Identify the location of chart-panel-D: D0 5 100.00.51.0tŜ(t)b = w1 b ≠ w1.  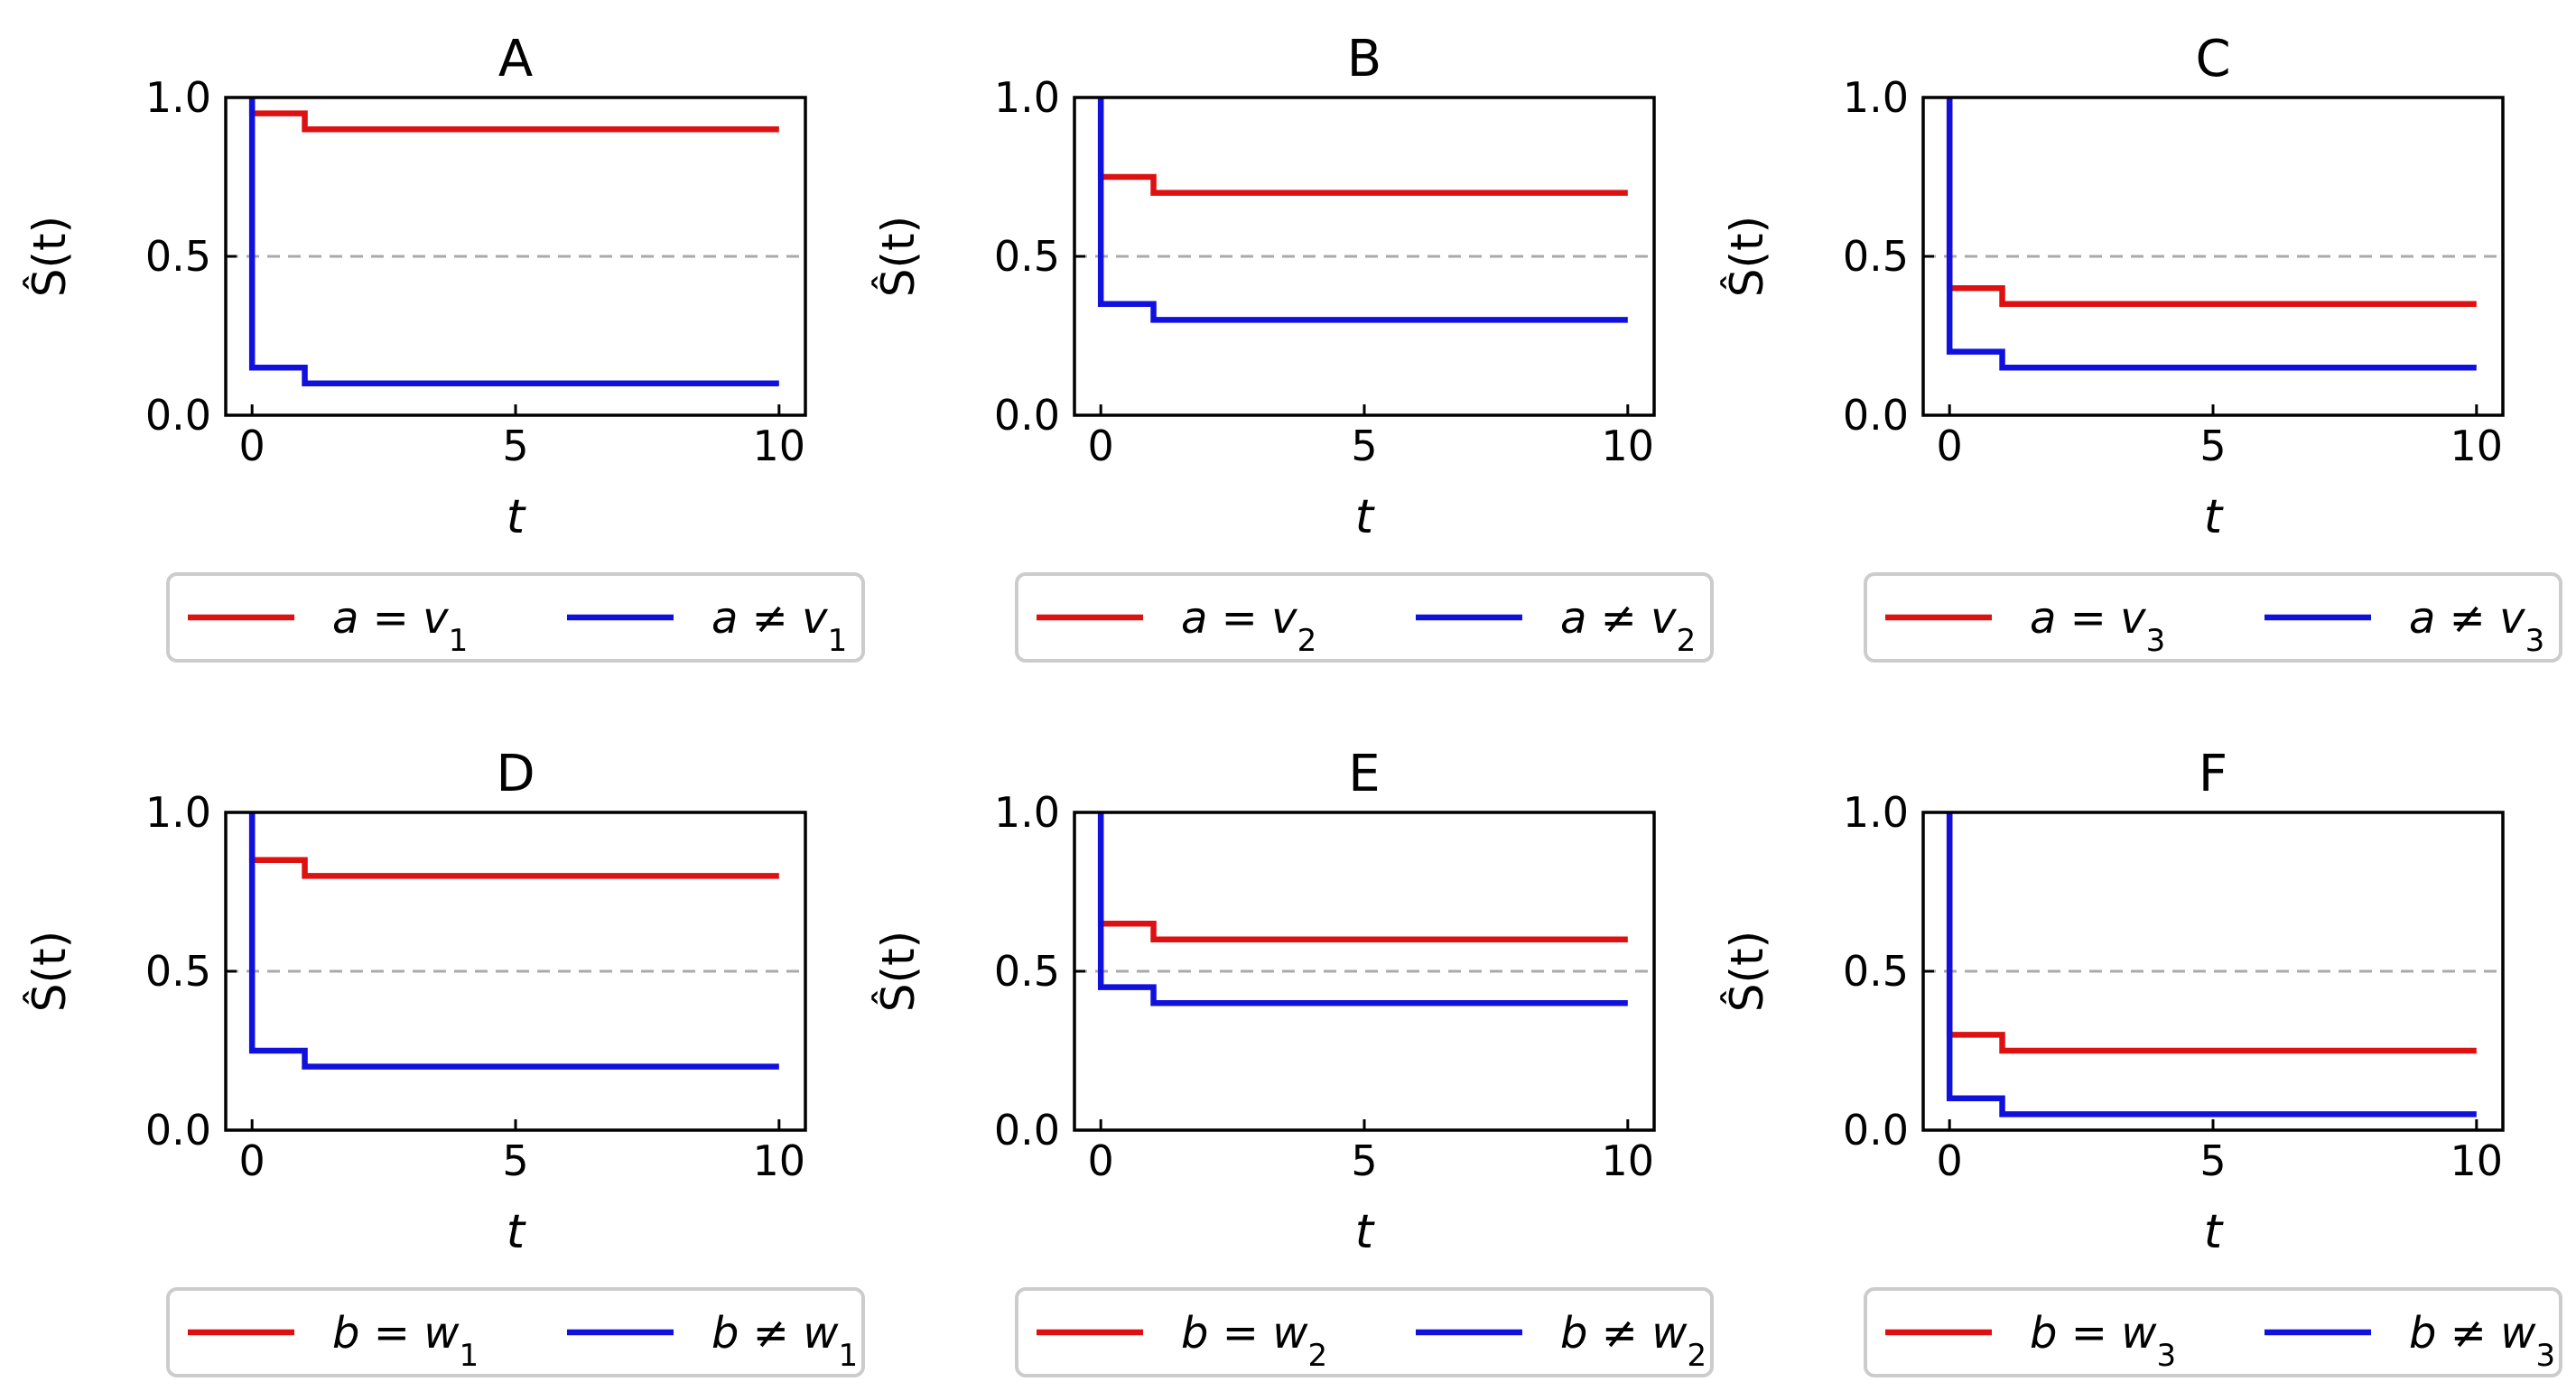
(444, 1061).